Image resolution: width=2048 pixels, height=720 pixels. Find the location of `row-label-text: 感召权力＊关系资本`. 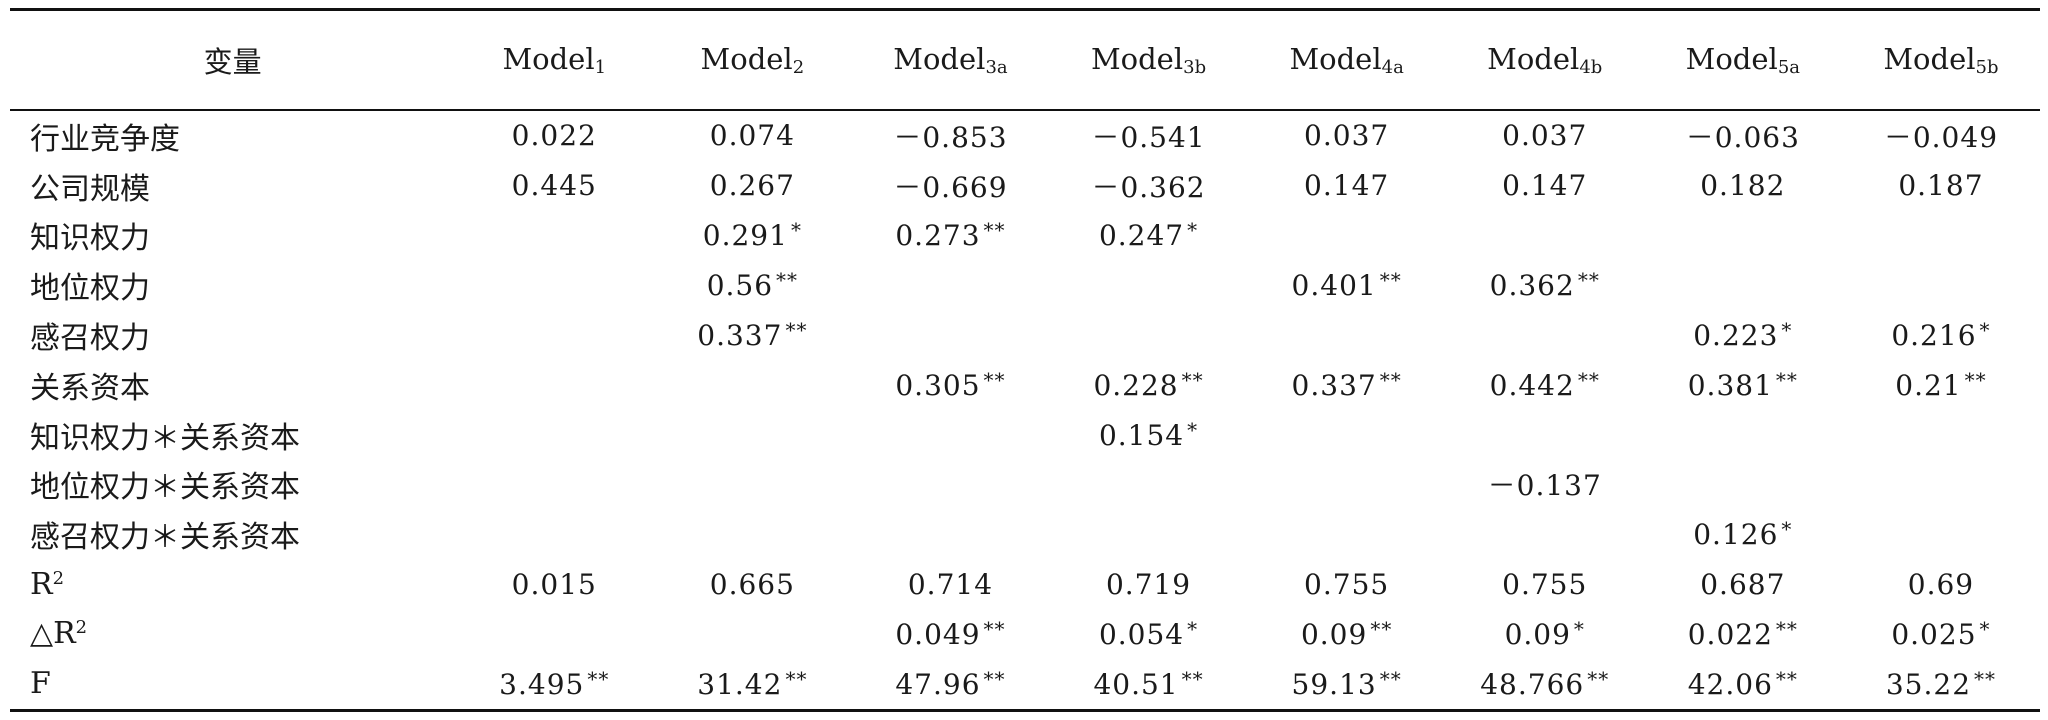

row-label-text: 感召权力＊关系资本 is located at coordinates (165, 538).